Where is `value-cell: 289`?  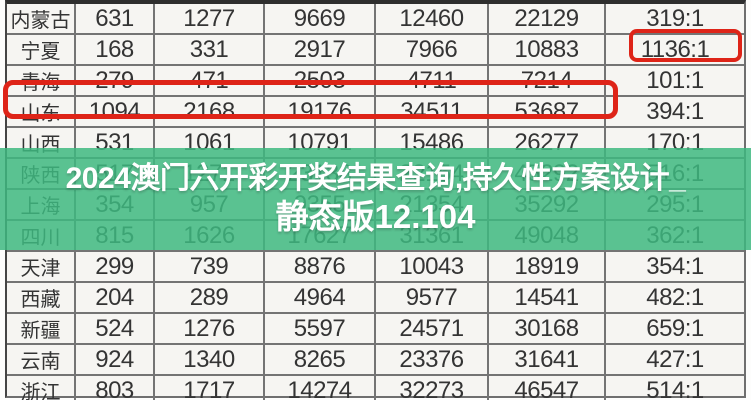
value-cell: 289 is located at coordinates (210, 297).